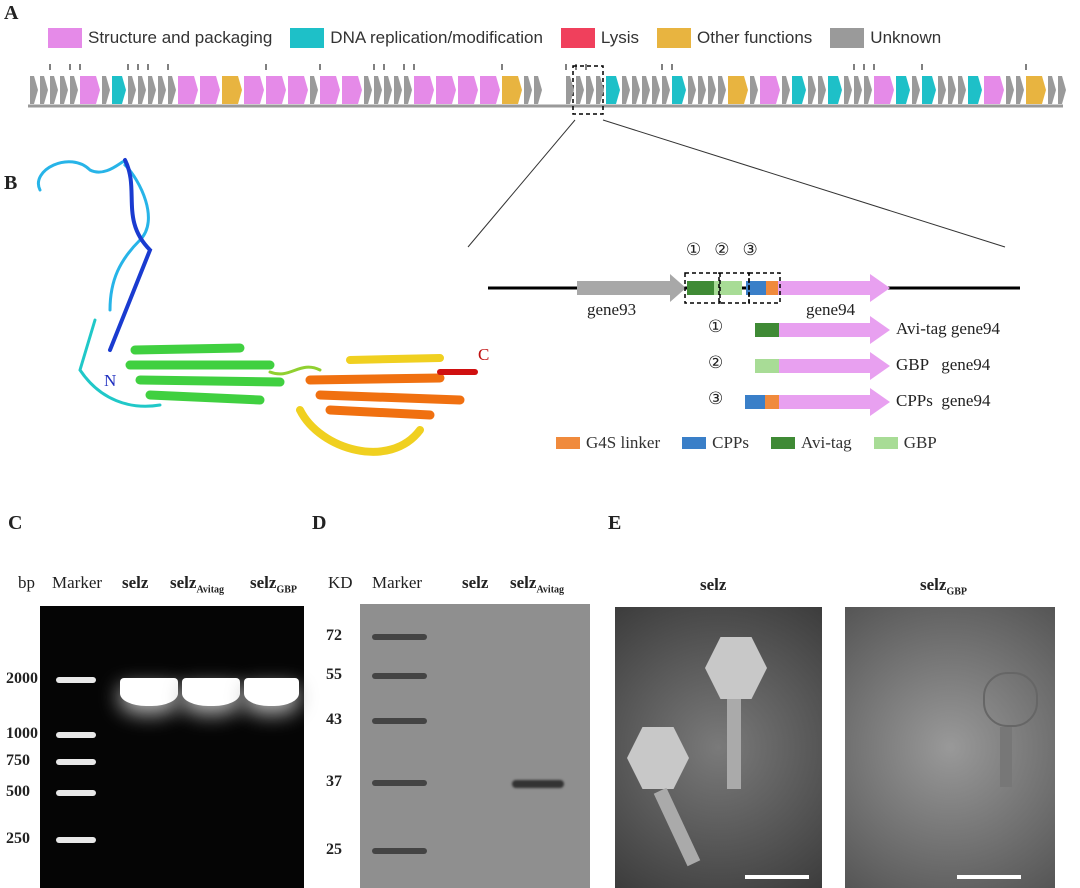 This screenshot has width=1080, height=888. I want to click on construct-legend-item: GBP, so click(905, 443).